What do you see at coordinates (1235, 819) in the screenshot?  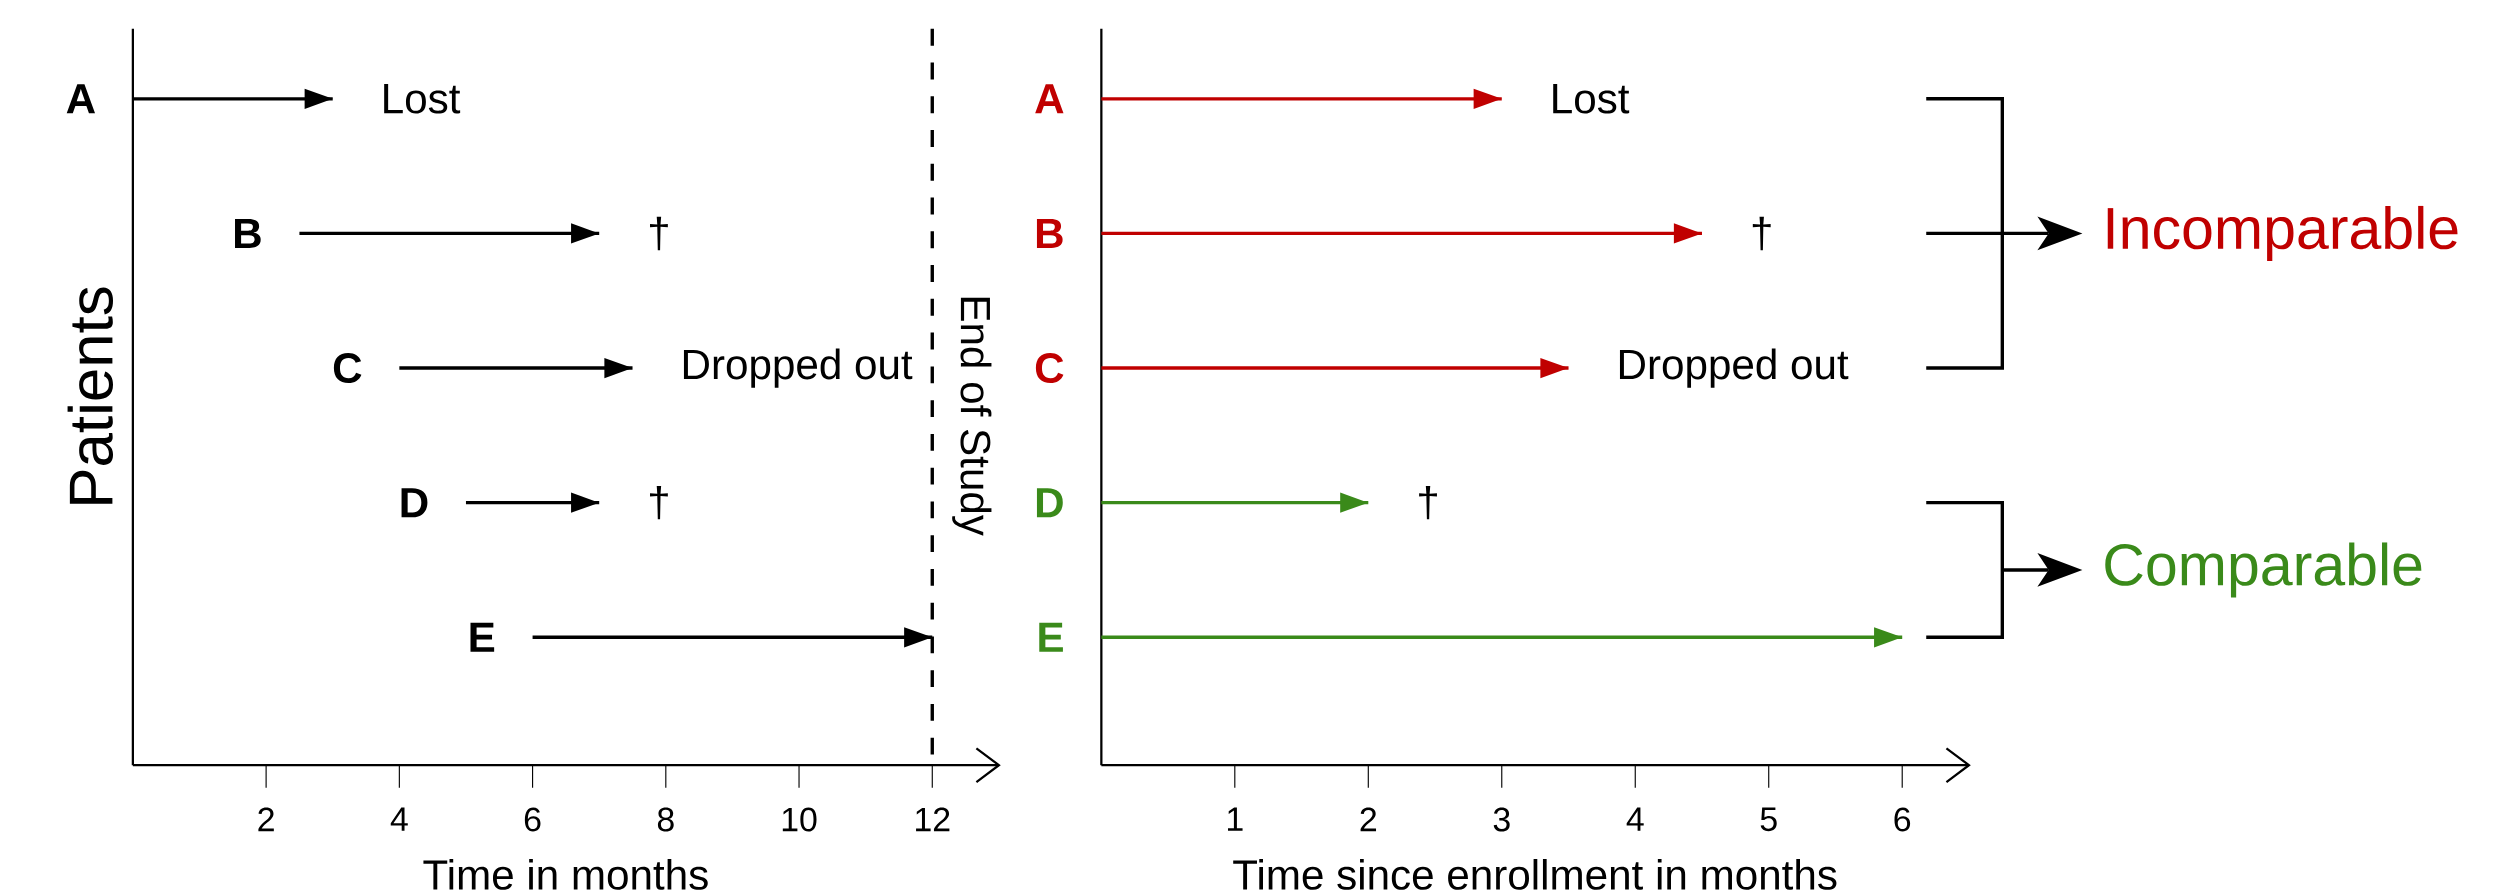 I see `x-tick-label: 1` at bounding box center [1235, 819].